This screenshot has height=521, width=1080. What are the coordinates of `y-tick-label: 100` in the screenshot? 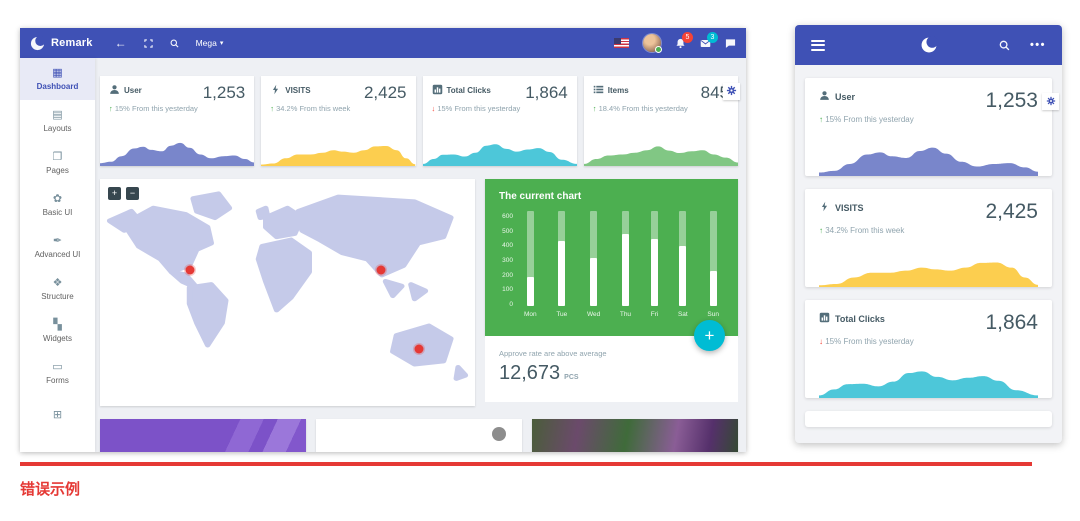 It's located at (507, 290).